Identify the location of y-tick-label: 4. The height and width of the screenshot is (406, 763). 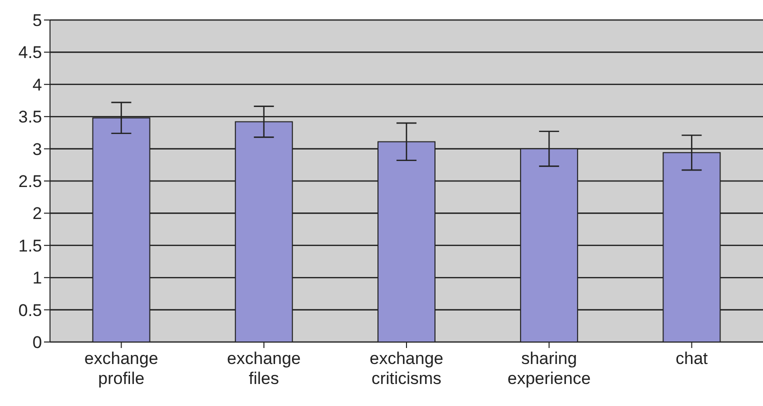
(37, 84).